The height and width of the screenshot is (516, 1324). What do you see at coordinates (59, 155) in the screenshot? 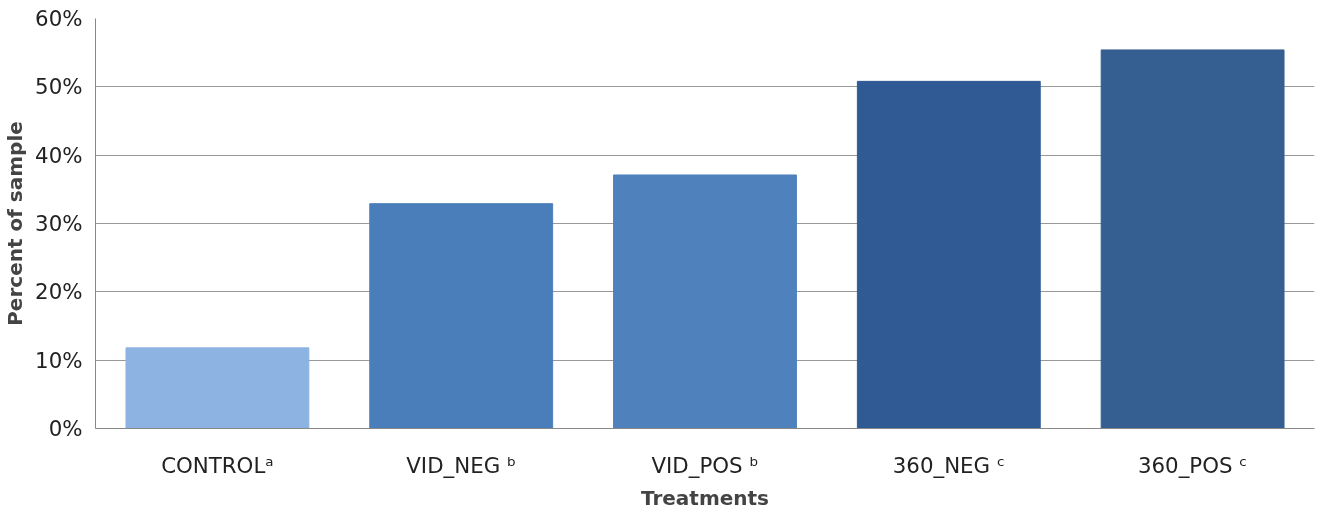
I see `y-tick-label: 40%` at bounding box center [59, 155].